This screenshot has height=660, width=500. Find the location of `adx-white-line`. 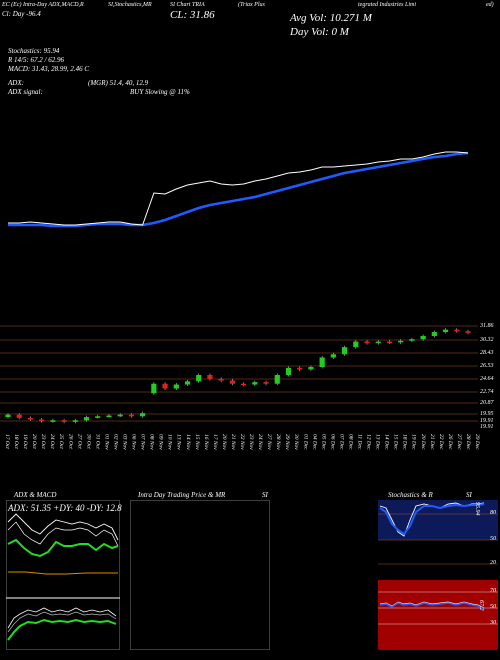

adx-white-line is located at coordinates (63, 527).